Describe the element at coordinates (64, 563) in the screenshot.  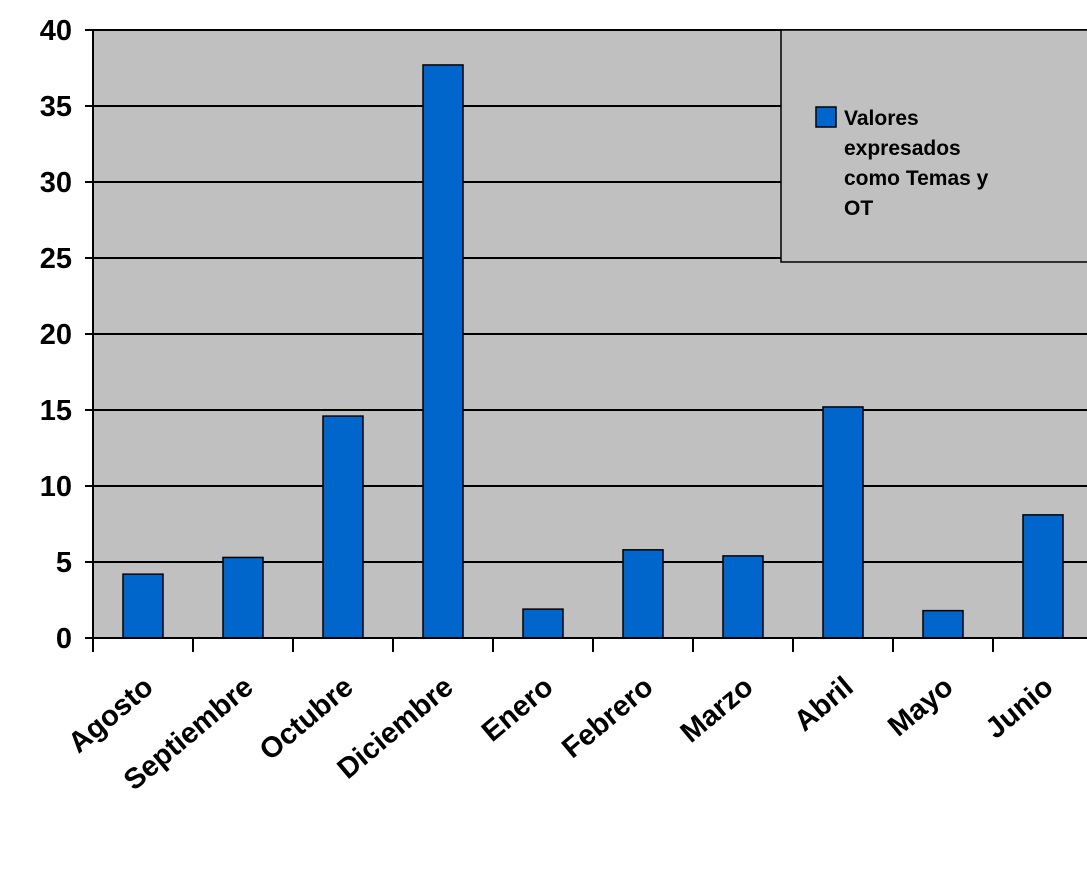
I see `y-tick-label: 5` at that location.